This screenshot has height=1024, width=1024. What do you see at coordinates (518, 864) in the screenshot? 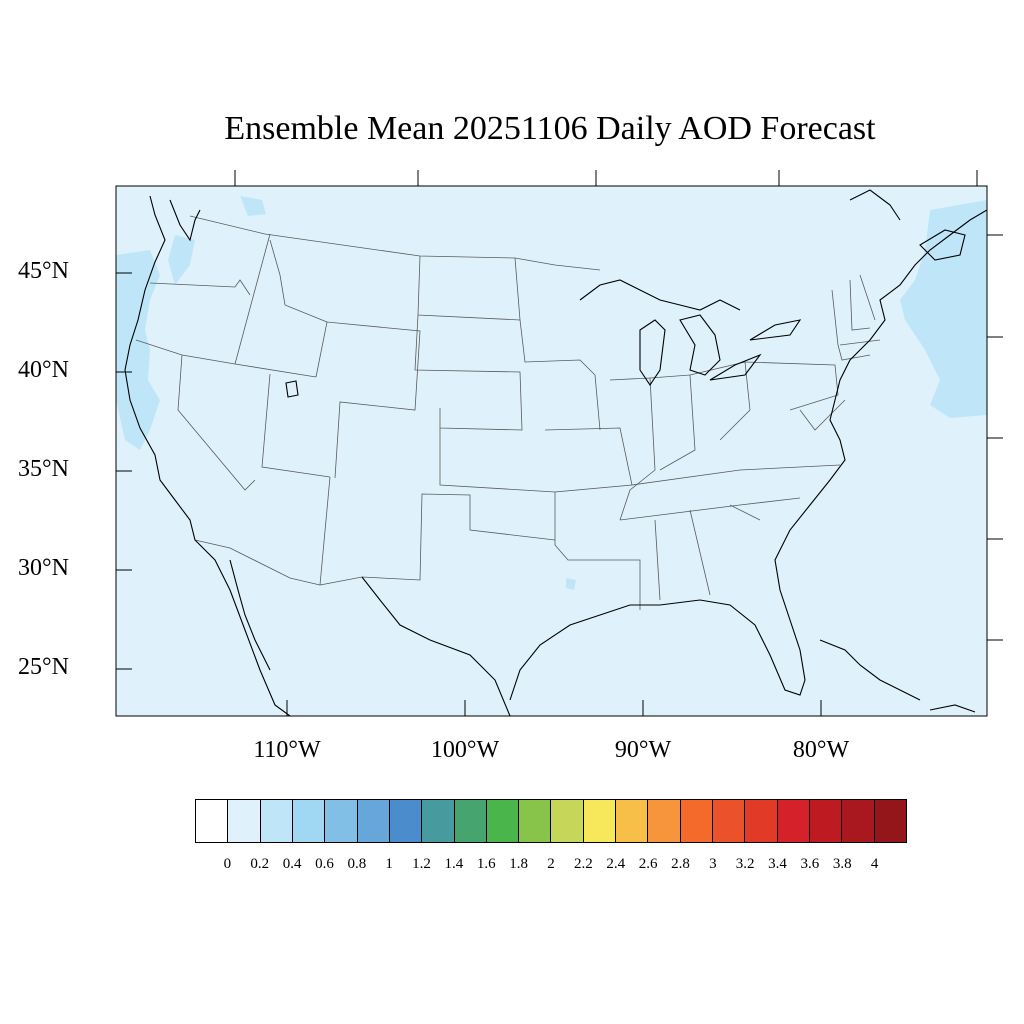
I see `colorbar-label: 1.8` at bounding box center [518, 864].